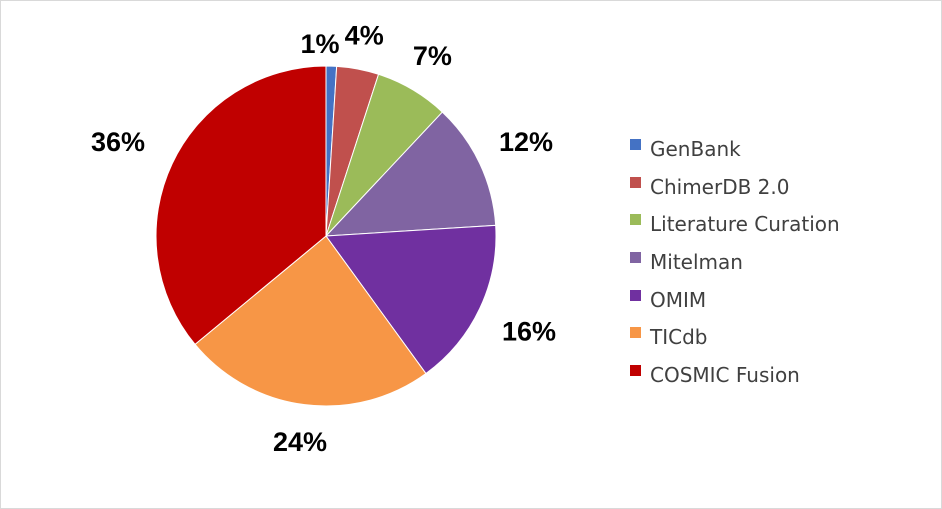  Describe the element at coordinates (725, 375) in the screenshot. I see `legend-label: COSMIC Fusion` at that location.